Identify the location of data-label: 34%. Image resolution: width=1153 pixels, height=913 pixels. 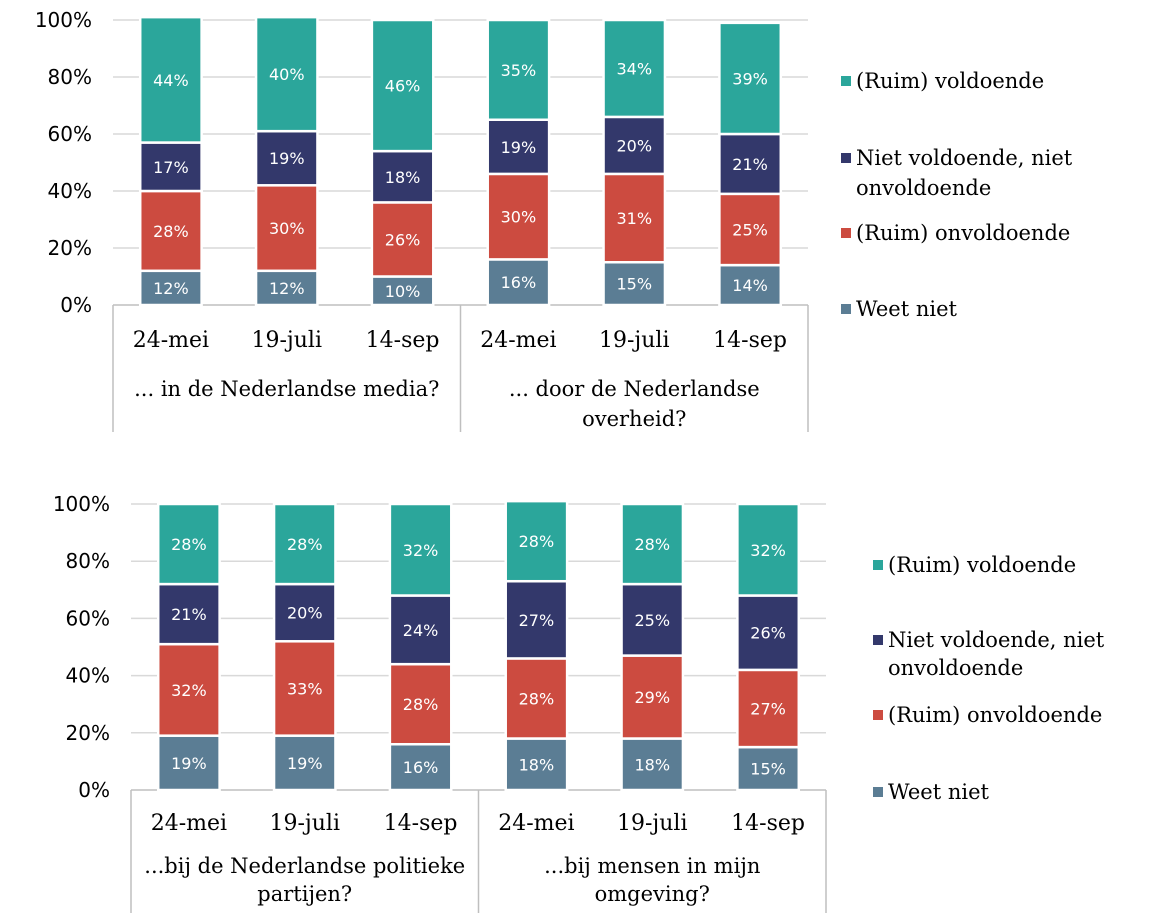
(634, 68).